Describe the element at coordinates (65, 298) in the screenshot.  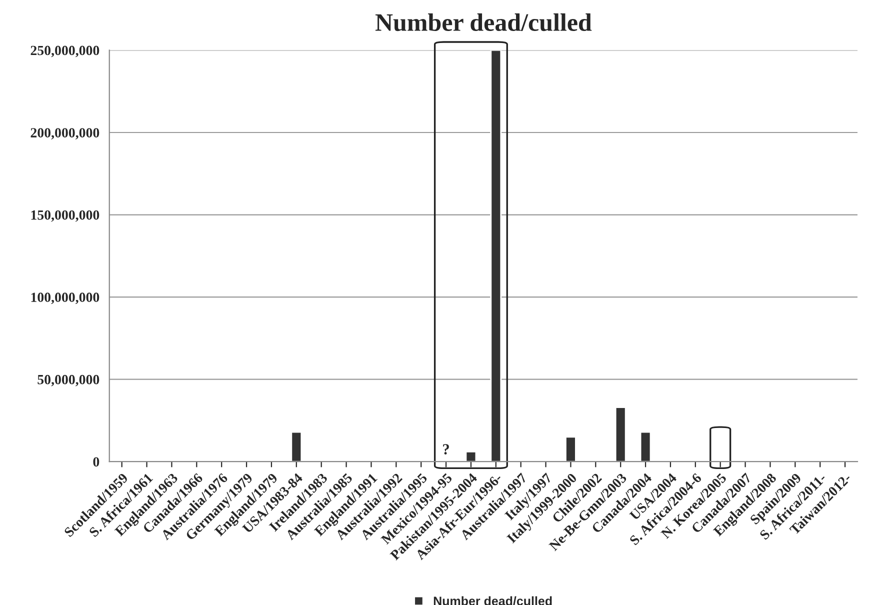
I see `y-tick-label: 100,000,000` at that location.